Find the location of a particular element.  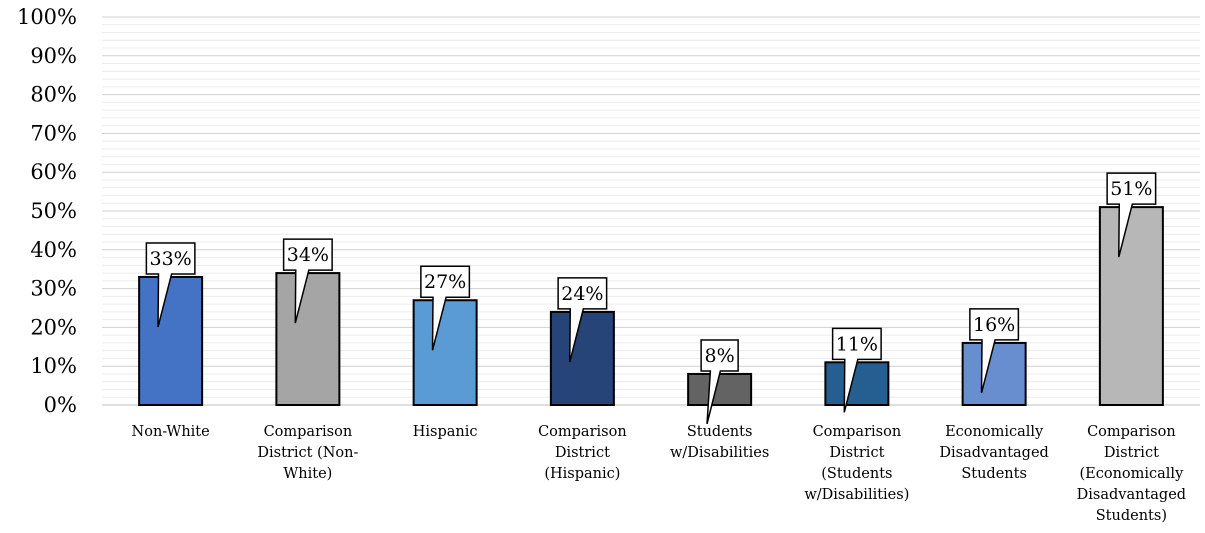

y-tick-label: 20% is located at coordinates (53, 327).